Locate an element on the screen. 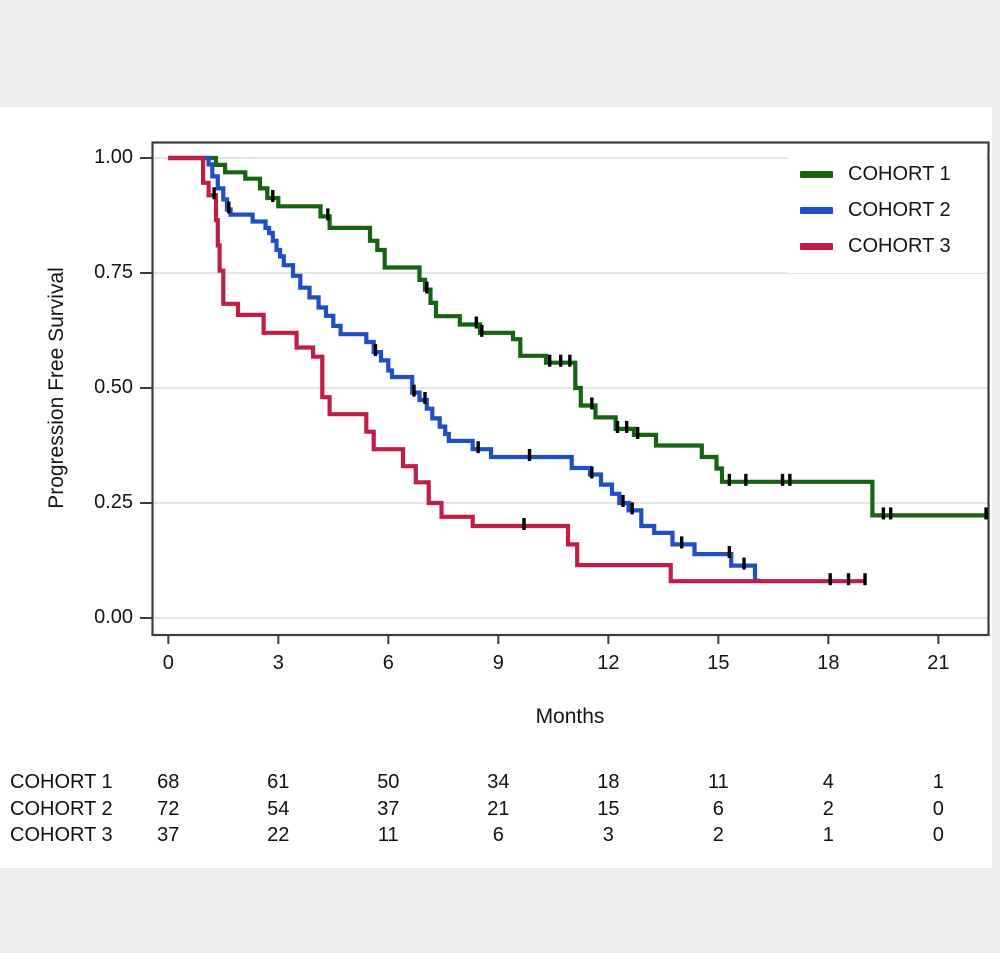  x-tick-label: 18 is located at coordinates (828, 663).